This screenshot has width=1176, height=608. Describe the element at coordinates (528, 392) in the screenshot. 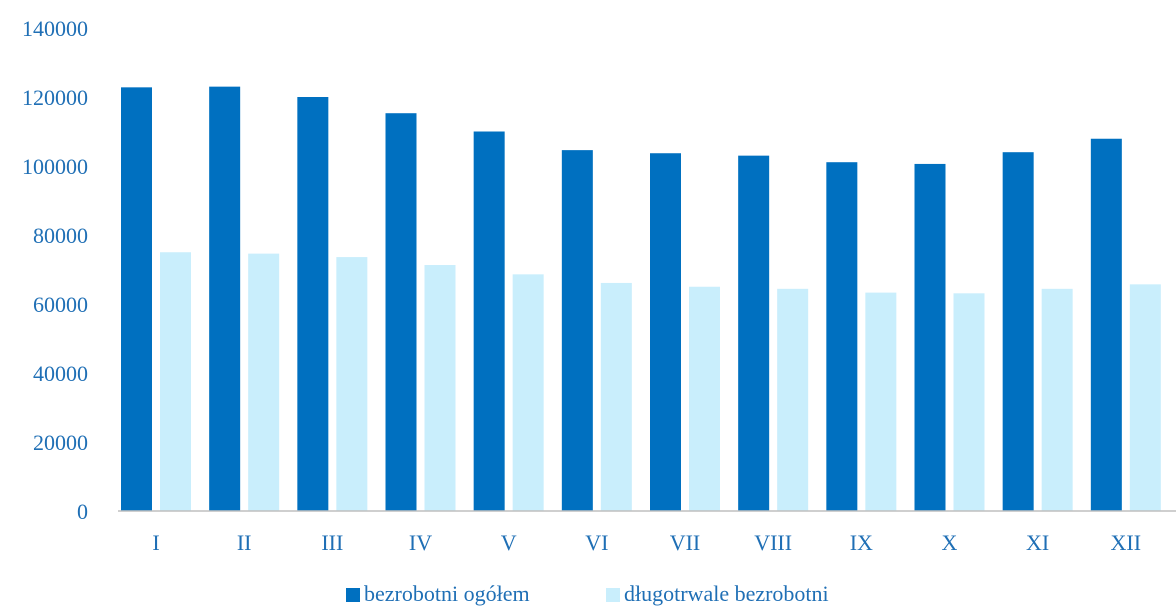

I see `bar-dlugotrwale-V` at that location.